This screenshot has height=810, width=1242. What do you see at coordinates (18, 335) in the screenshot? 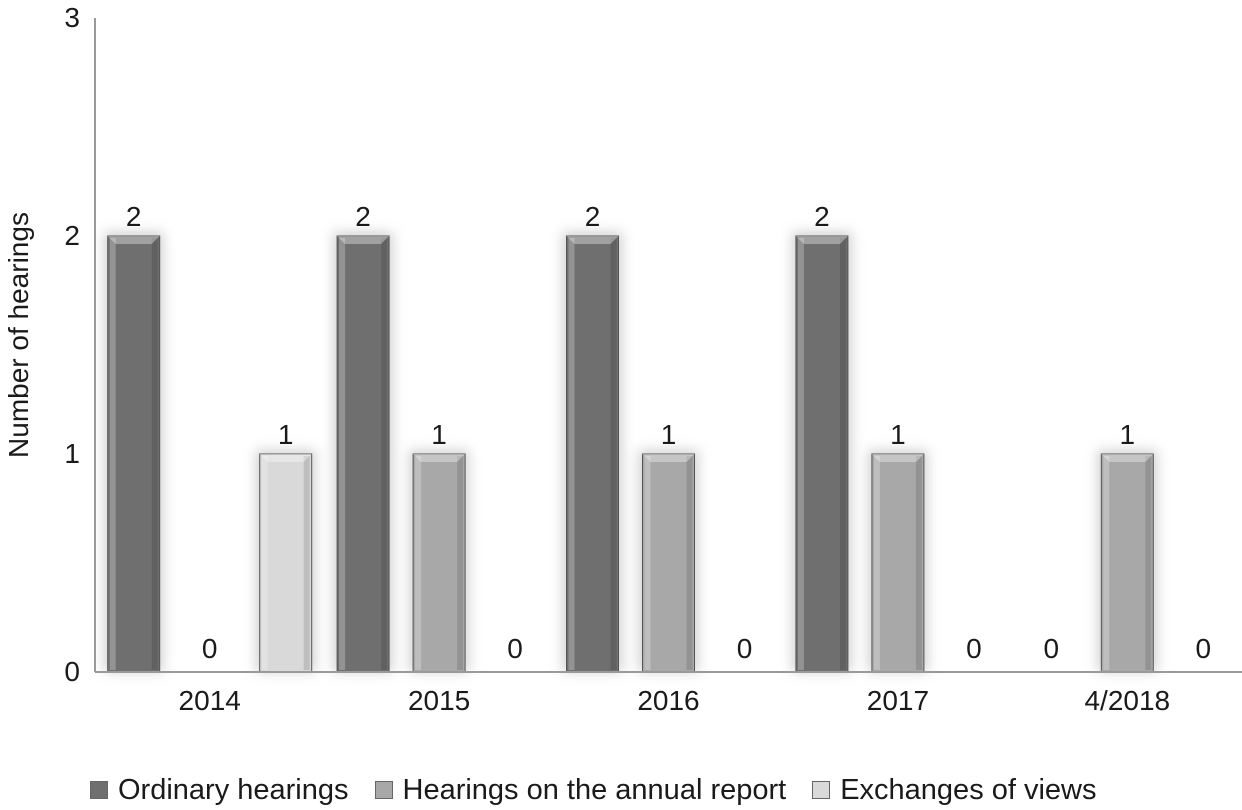
I see `y-axis-title: Number of hearings` at bounding box center [18, 335].